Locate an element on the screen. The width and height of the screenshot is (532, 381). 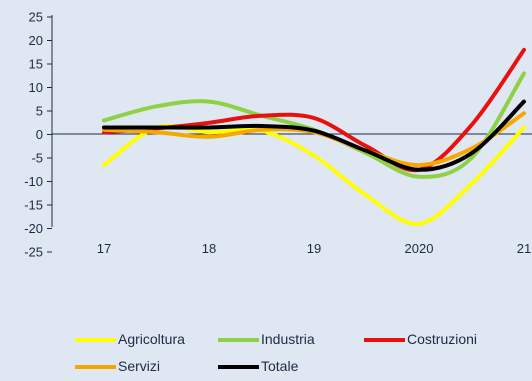
x-axis-ticks: 17 18 19 2020 21 is located at coordinates (314, 248).